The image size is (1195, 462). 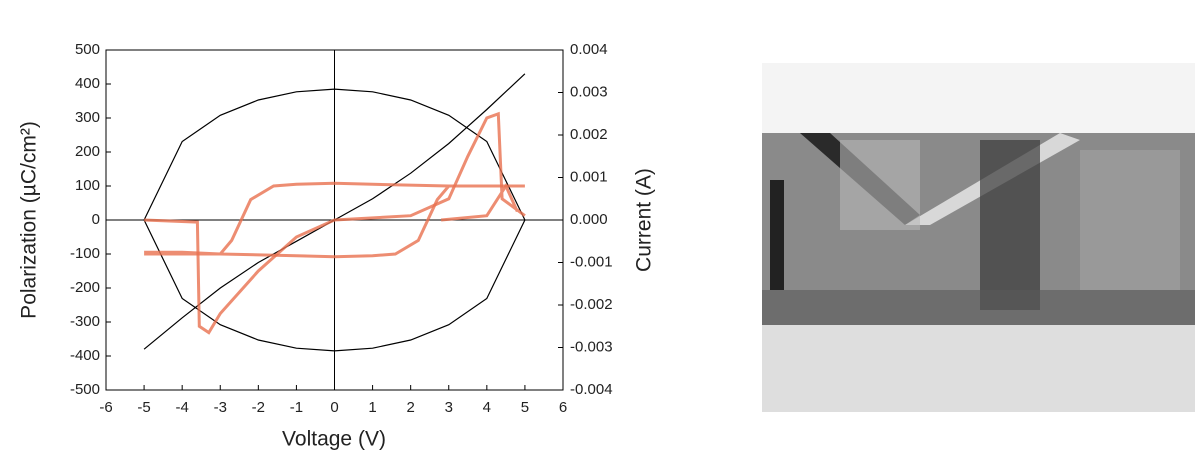 What do you see at coordinates (372, 407) in the screenshot?
I see `x-tick-label: 1` at bounding box center [372, 407].